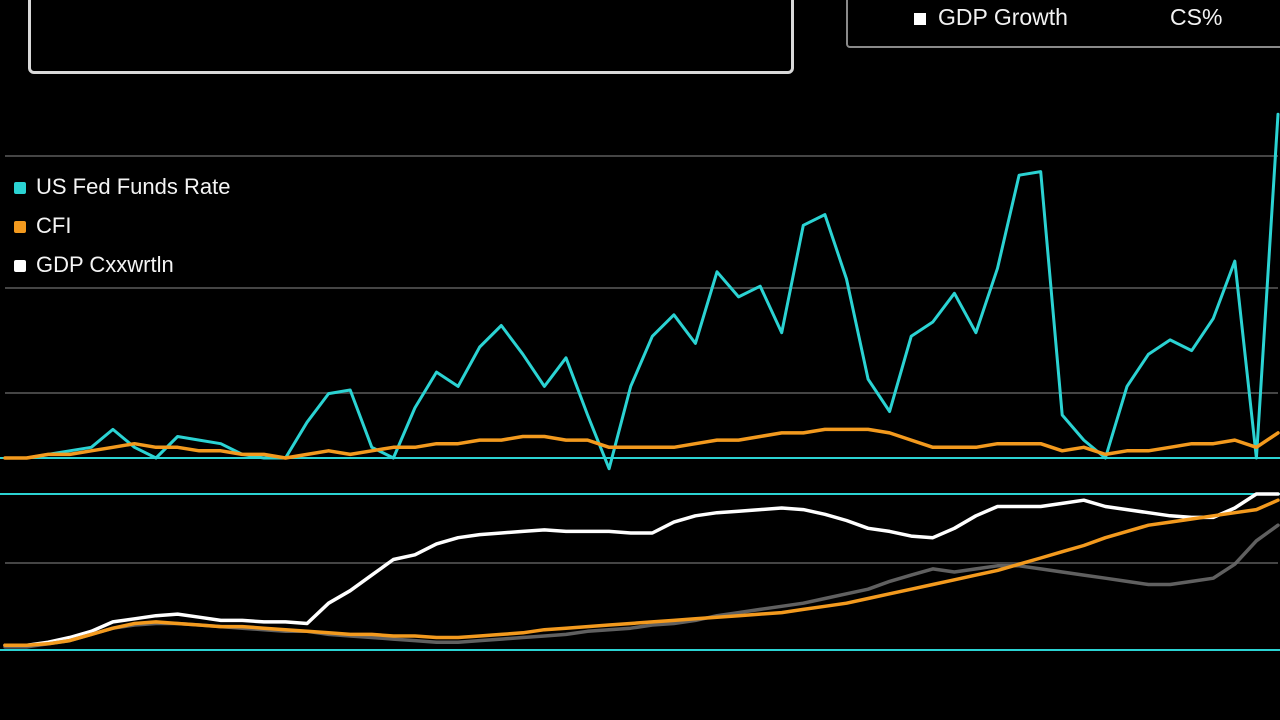  I want to click on legend-item-gdp: GDP Cxxwrtln, so click(122, 269).